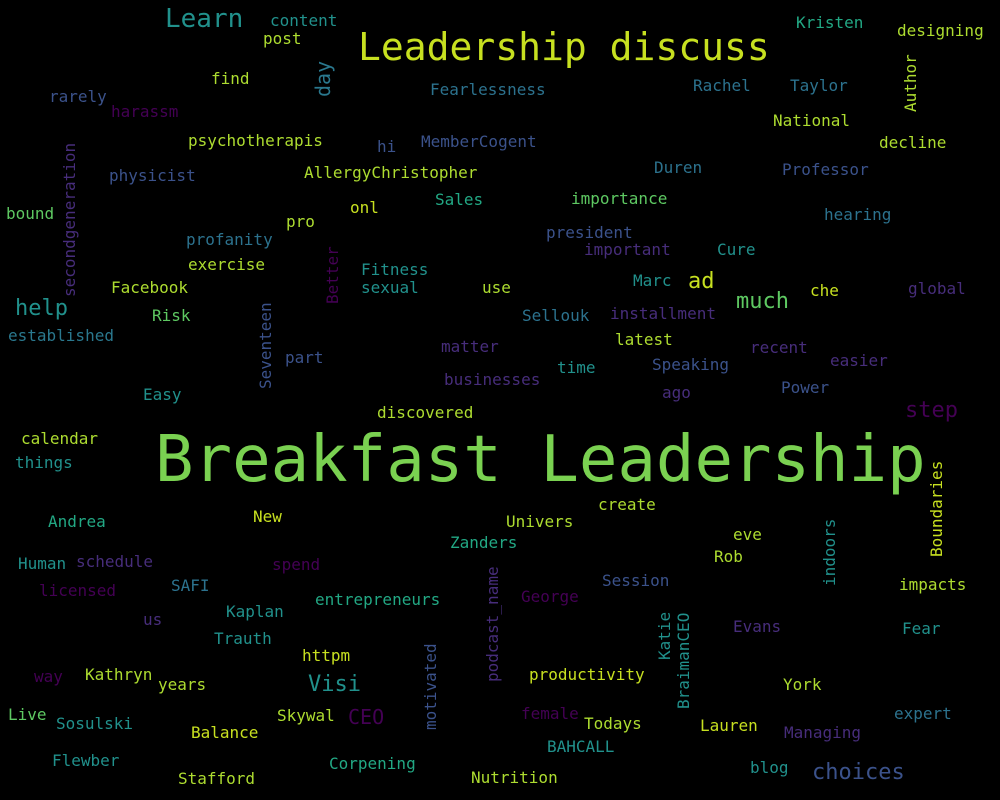 The image size is (1000, 800). I want to click on word-membercogent: MemberCogent, so click(479, 141).